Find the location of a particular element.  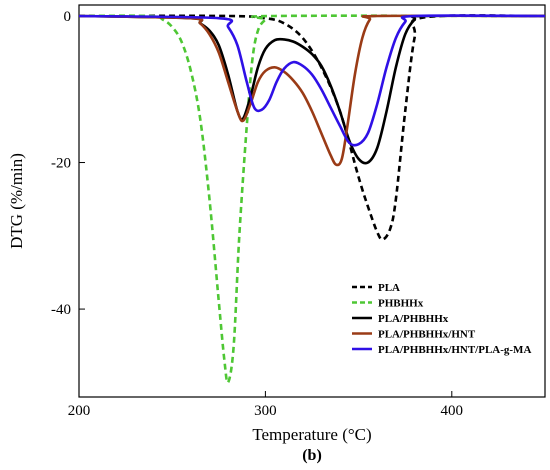

x-tick-label: 200 is located at coordinates (79, 411).